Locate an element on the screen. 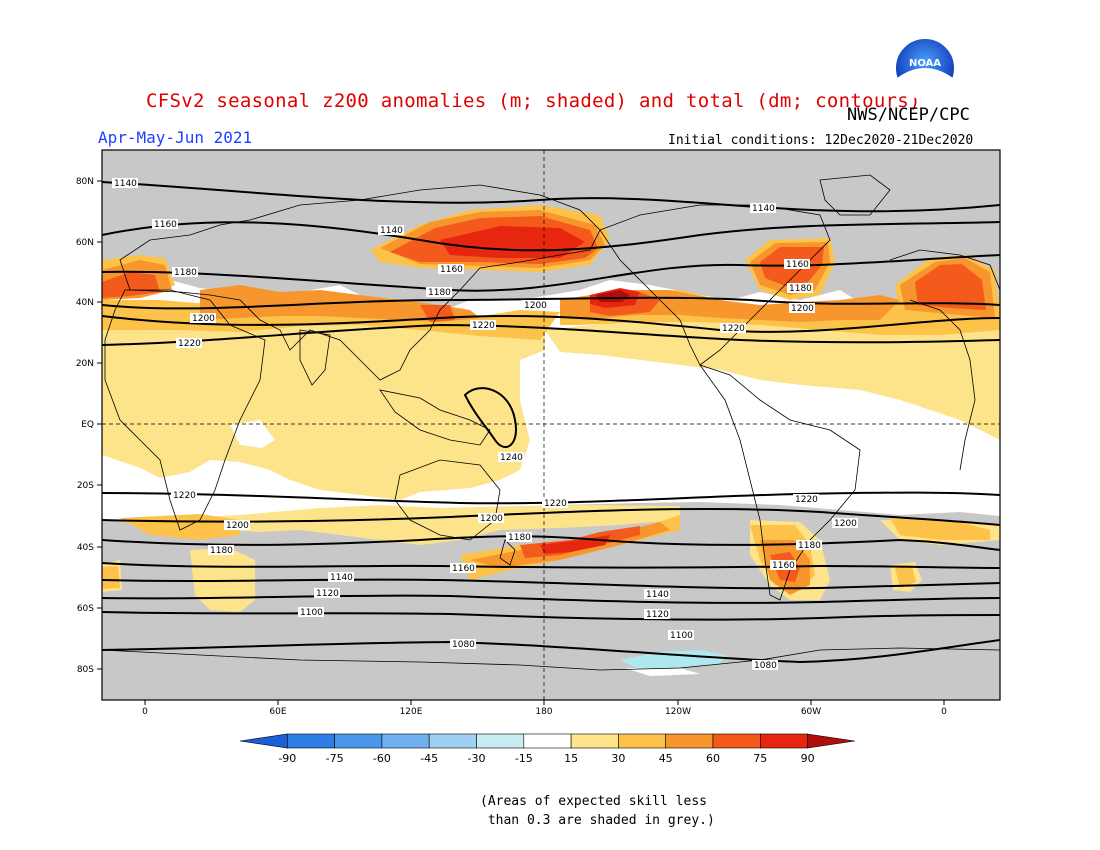  lon-label: 0 is located at coordinates (944, 712).